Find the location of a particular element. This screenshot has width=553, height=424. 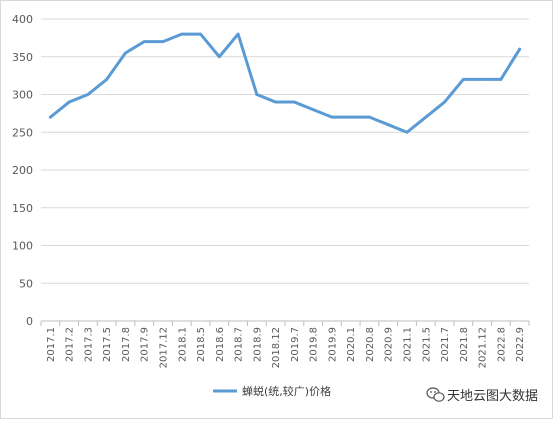

x-tick-label: 2021.7 is located at coordinates (445, 344).